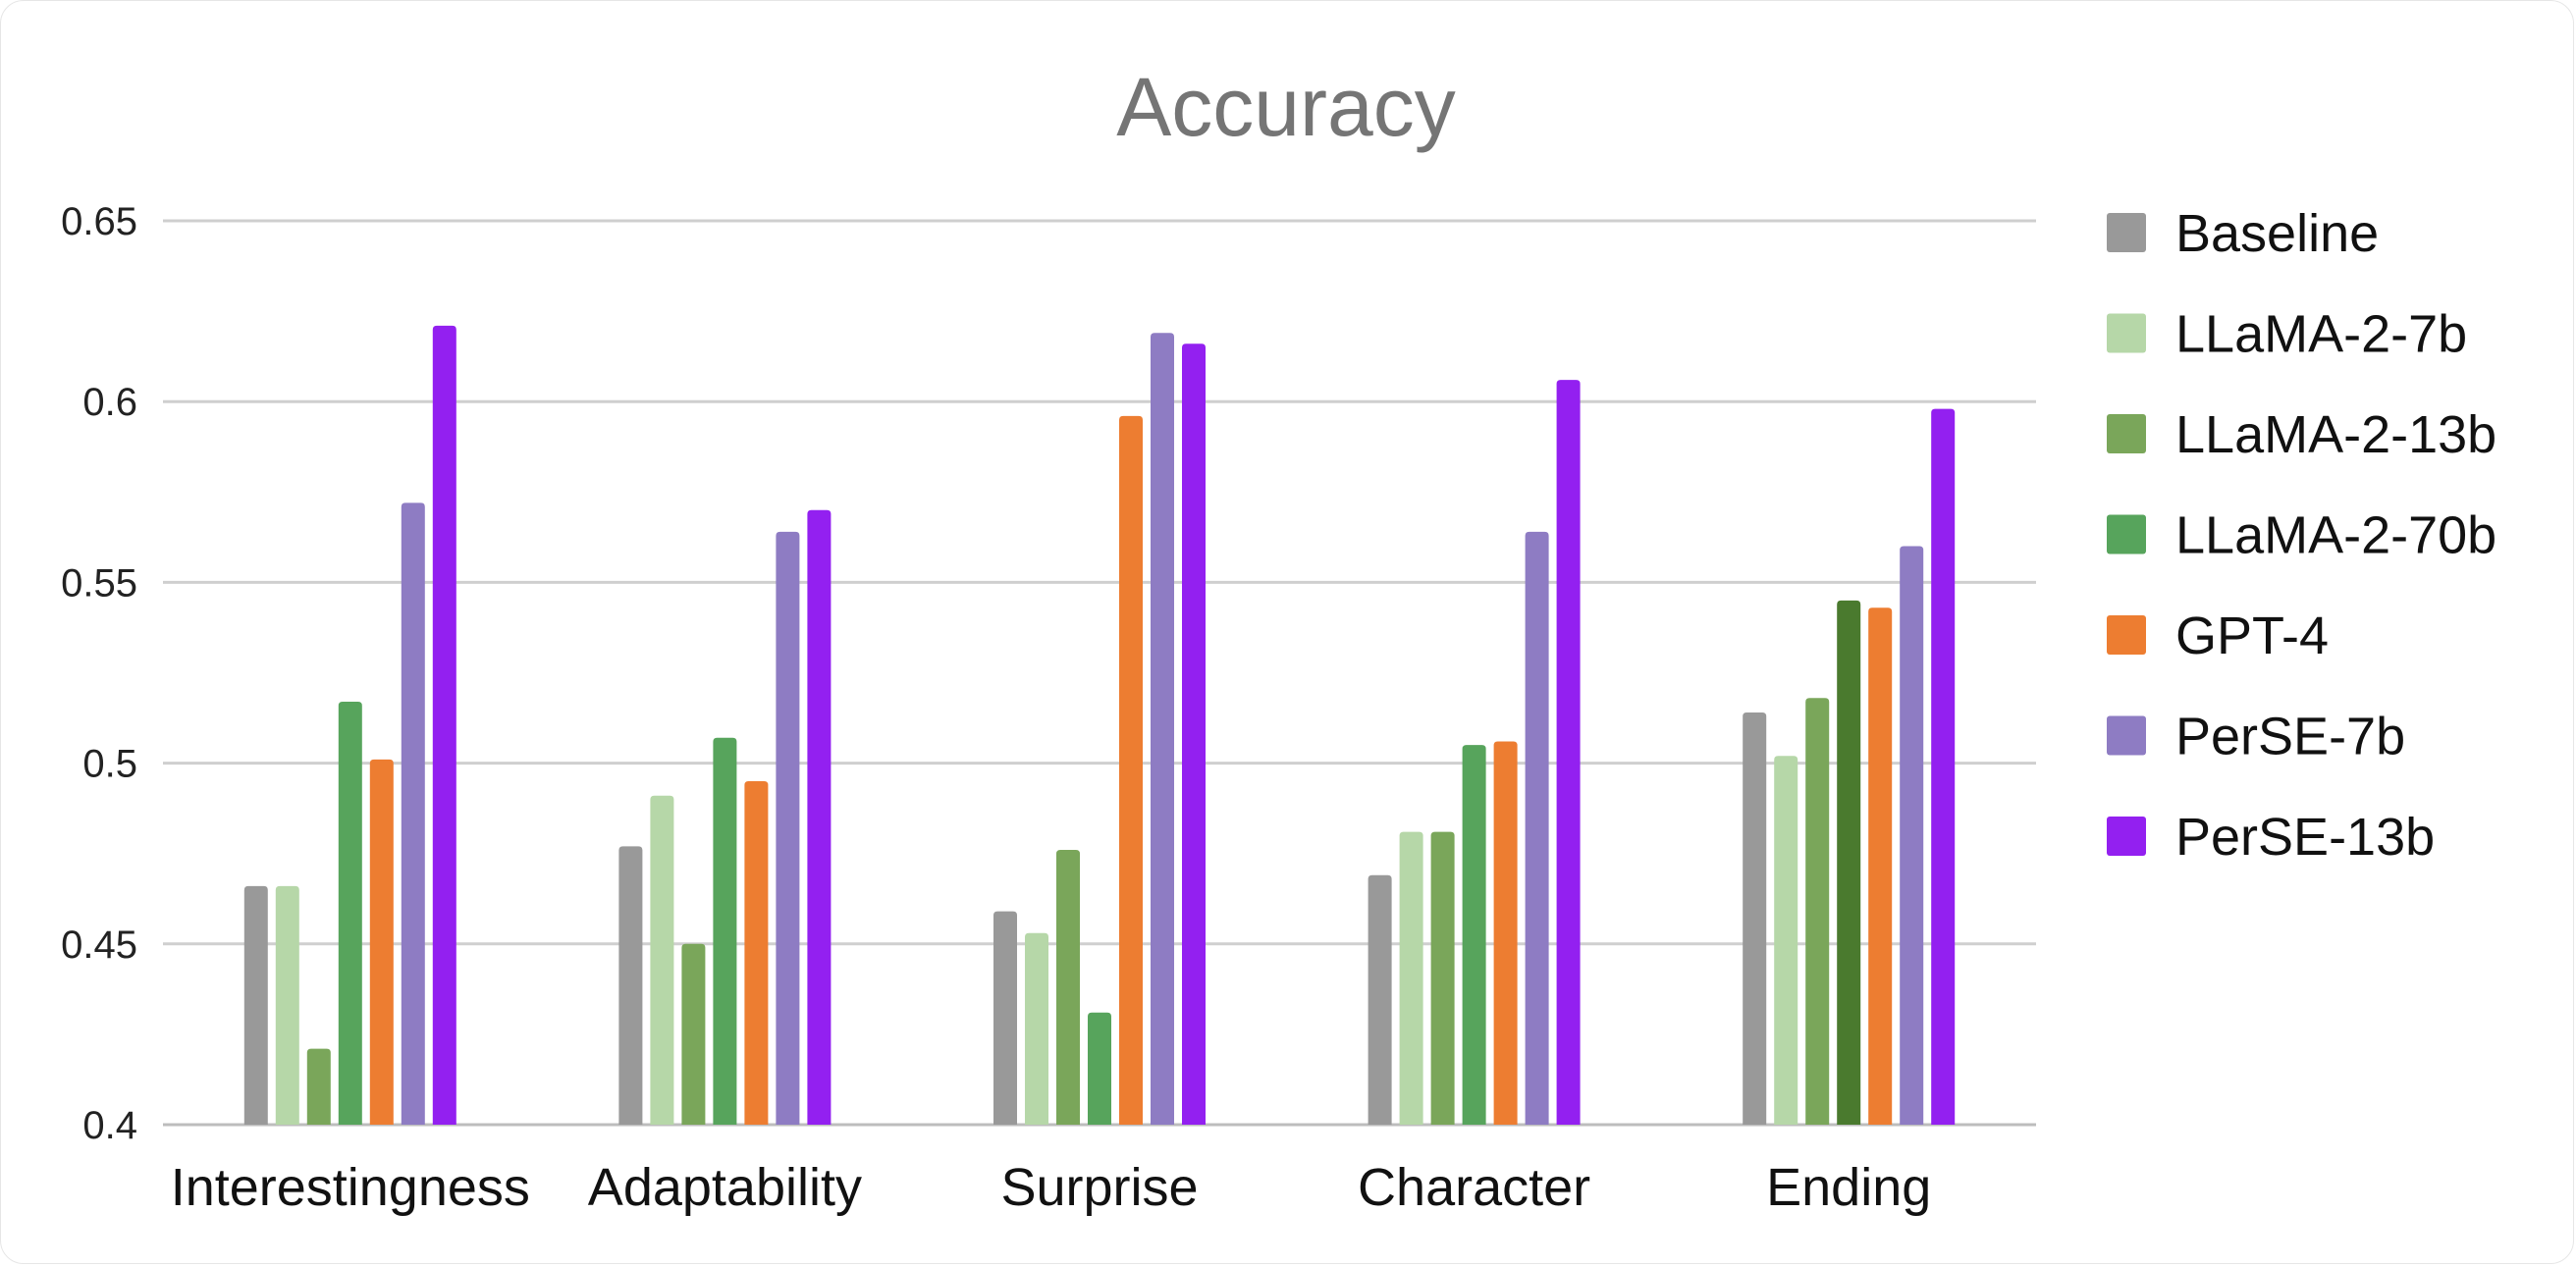 This screenshot has height=1266, width=2576. What do you see at coordinates (788, 828) in the screenshot?
I see `bar-perse-7b-adaptability` at bounding box center [788, 828].